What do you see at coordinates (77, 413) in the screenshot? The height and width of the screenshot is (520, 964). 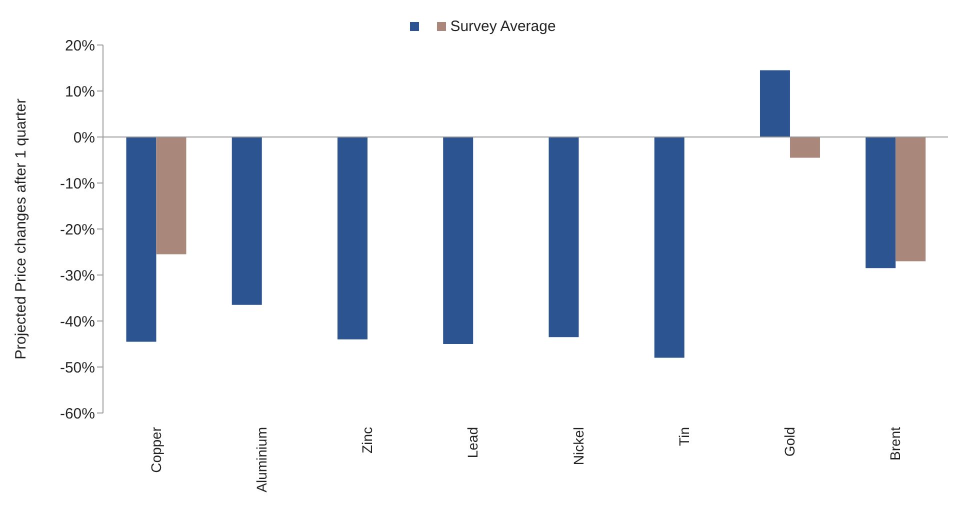 I see `y-tick-label: -60%` at bounding box center [77, 413].